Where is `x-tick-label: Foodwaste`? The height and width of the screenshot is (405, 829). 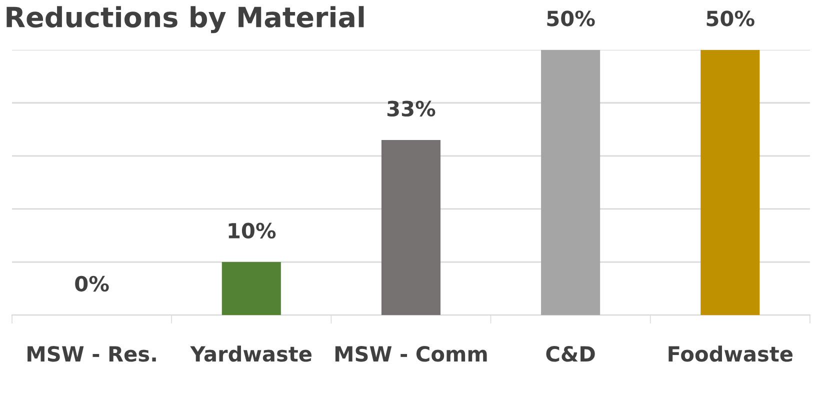 x-tick-label: Foodwaste is located at coordinates (730, 354).